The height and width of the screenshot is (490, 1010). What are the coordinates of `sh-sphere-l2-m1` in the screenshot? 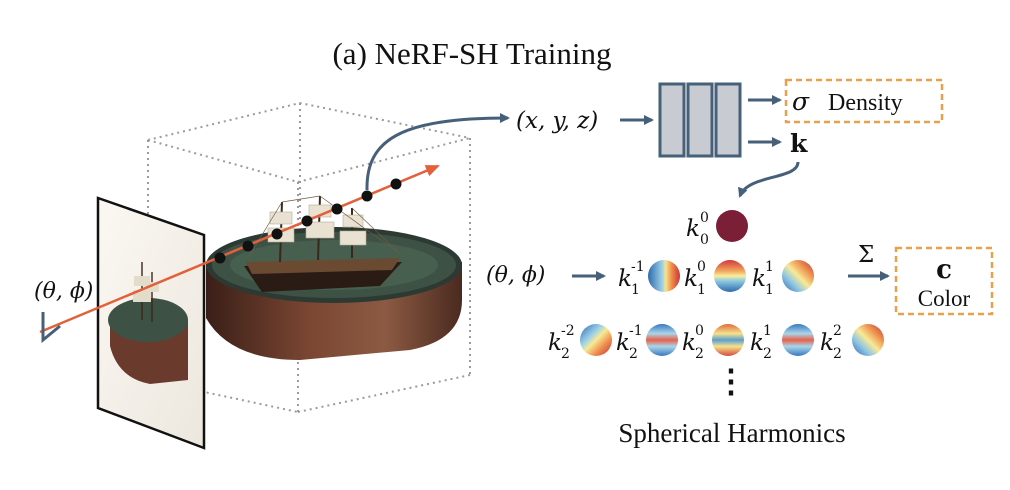 It's located at (798, 340).